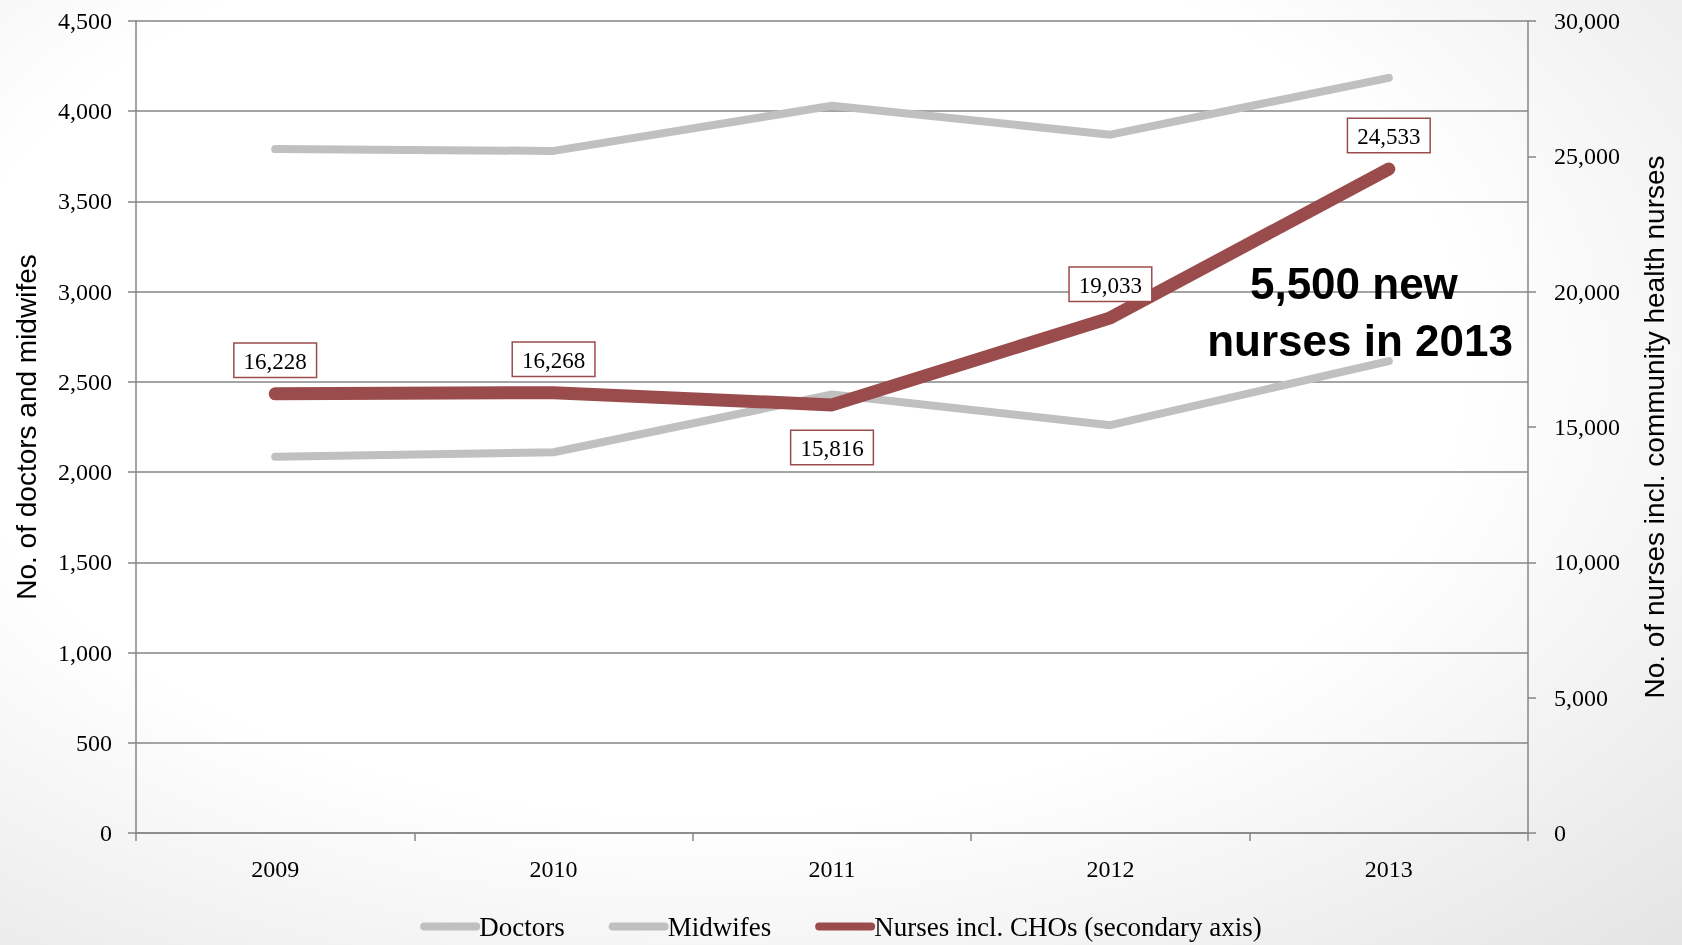  I want to click on x-tick-label: 2011, so click(832, 869).